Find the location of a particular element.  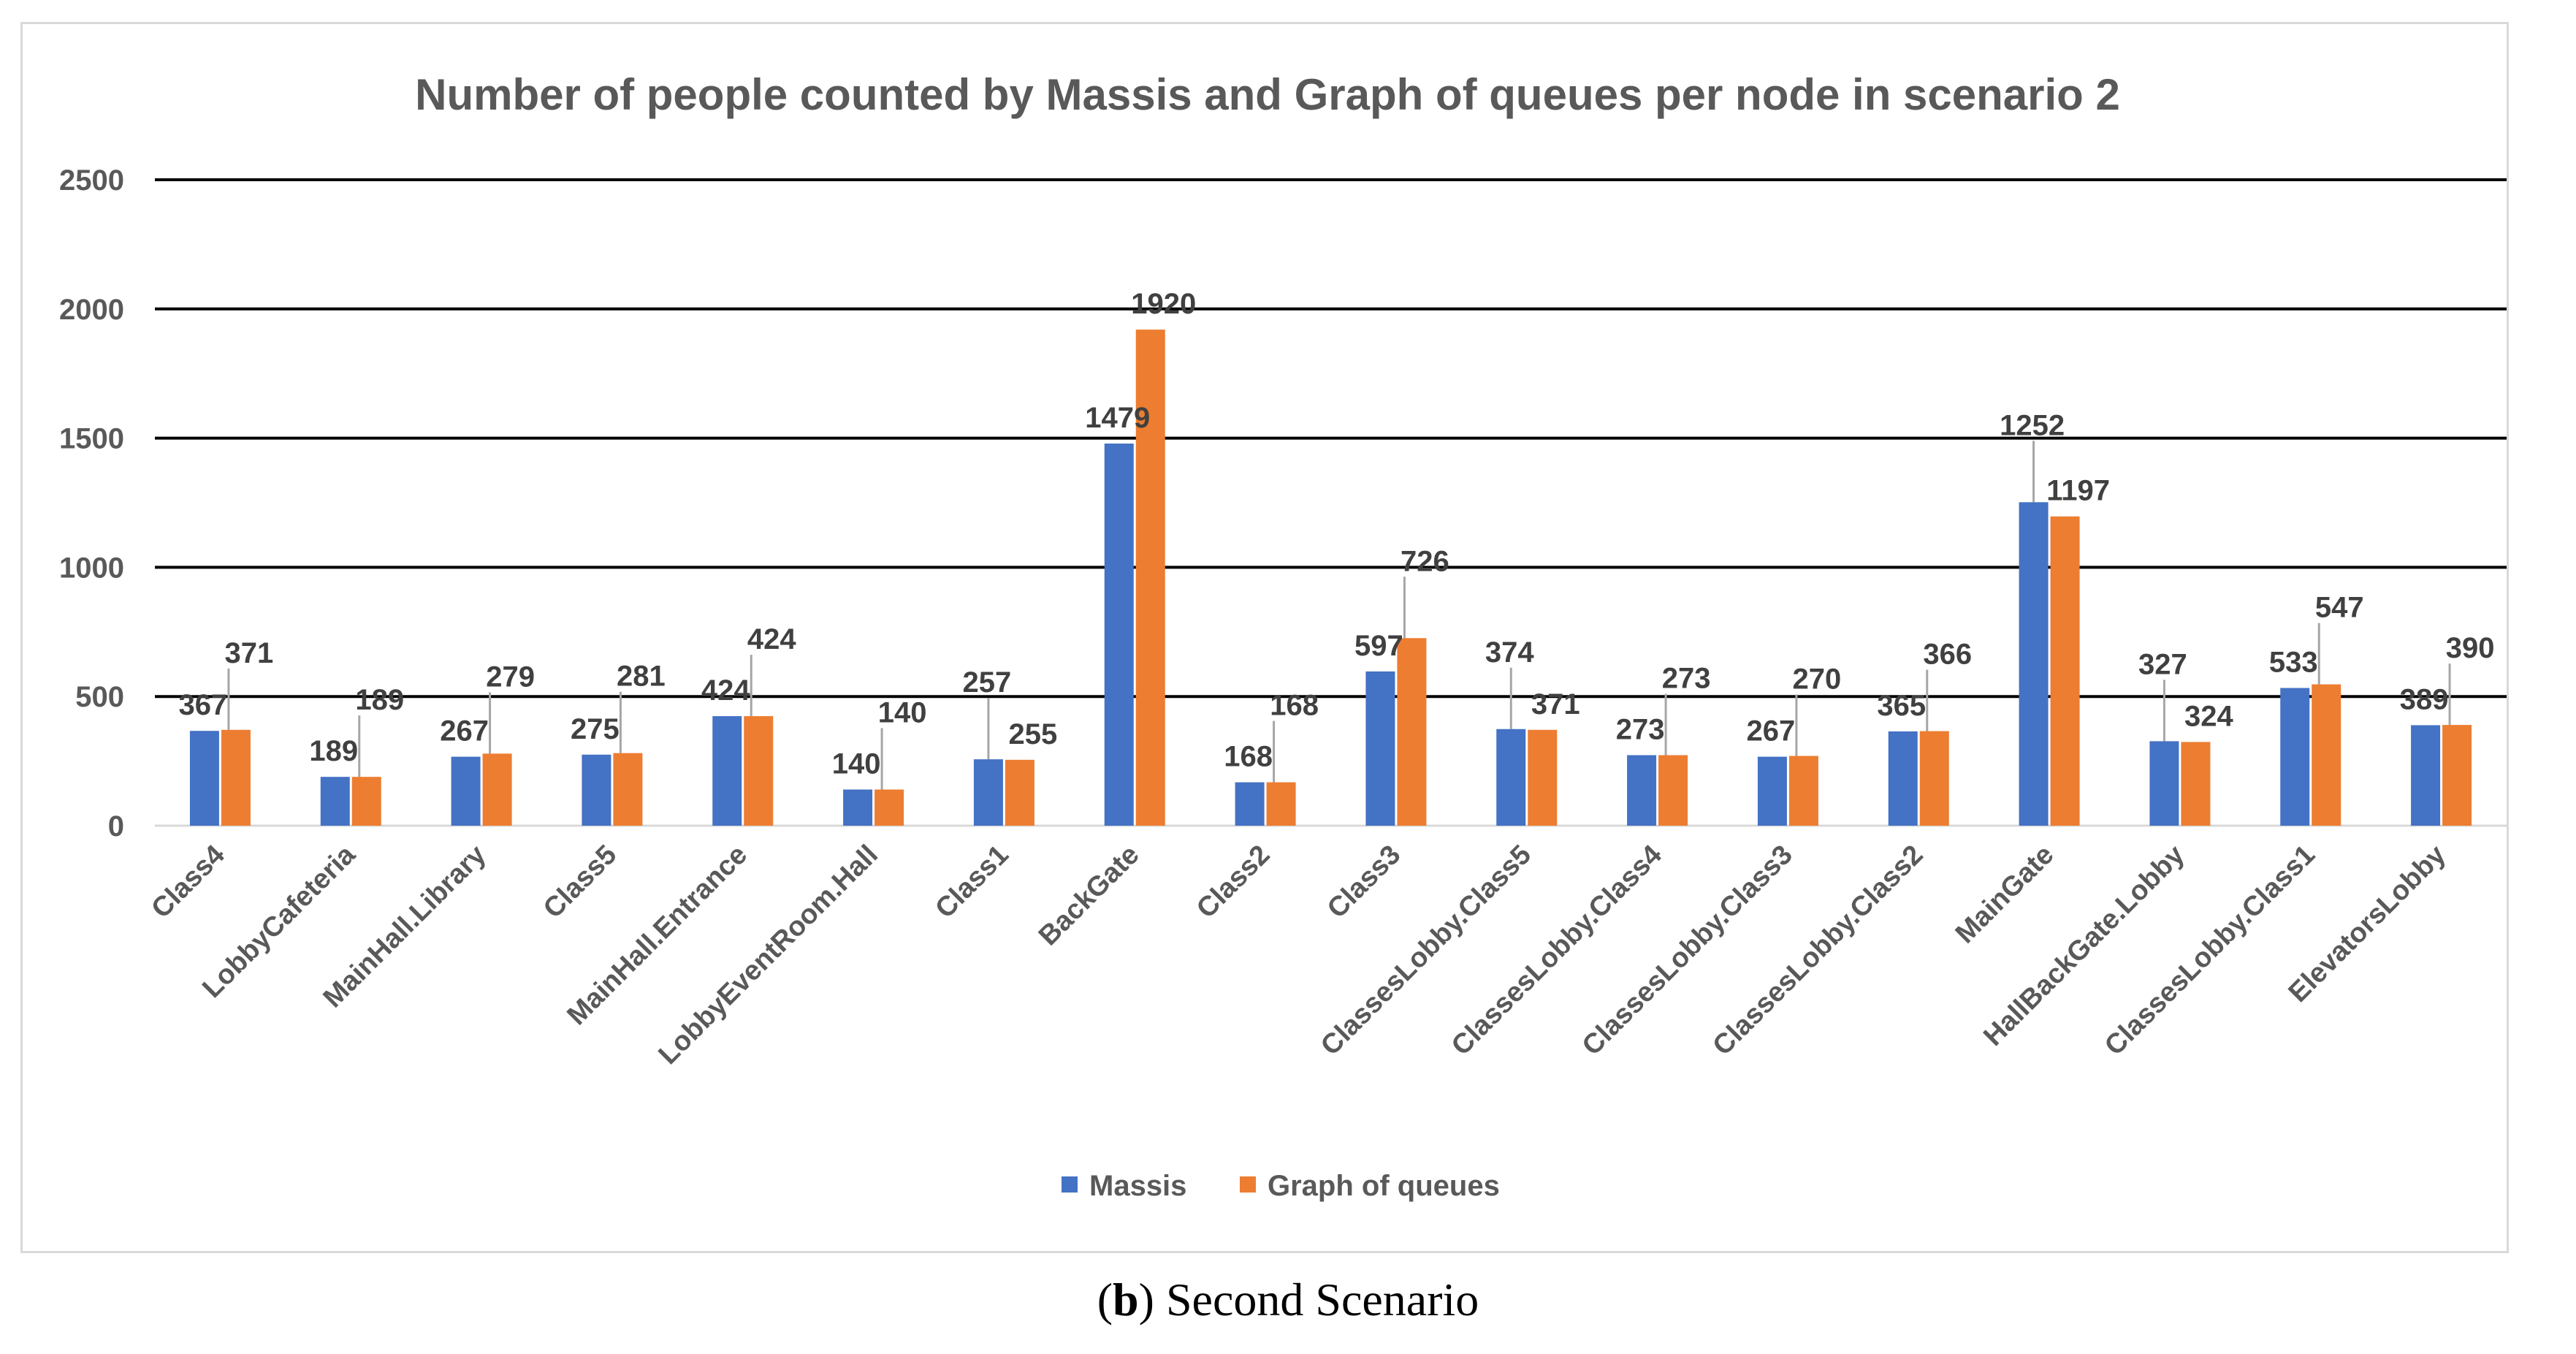

bar-massis-hallbackgate-lobby is located at coordinates (2164, 783).